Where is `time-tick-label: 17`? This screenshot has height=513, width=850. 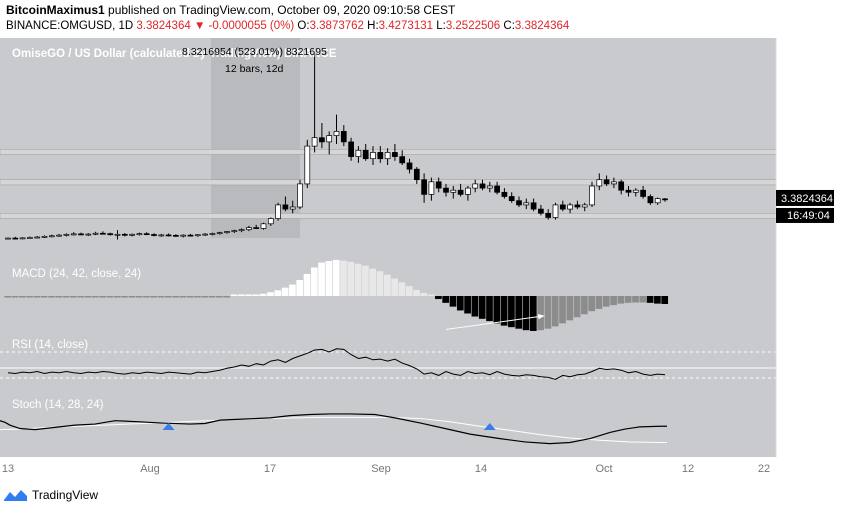 time-tick-label: 17 is located at coordinates (270, 469).